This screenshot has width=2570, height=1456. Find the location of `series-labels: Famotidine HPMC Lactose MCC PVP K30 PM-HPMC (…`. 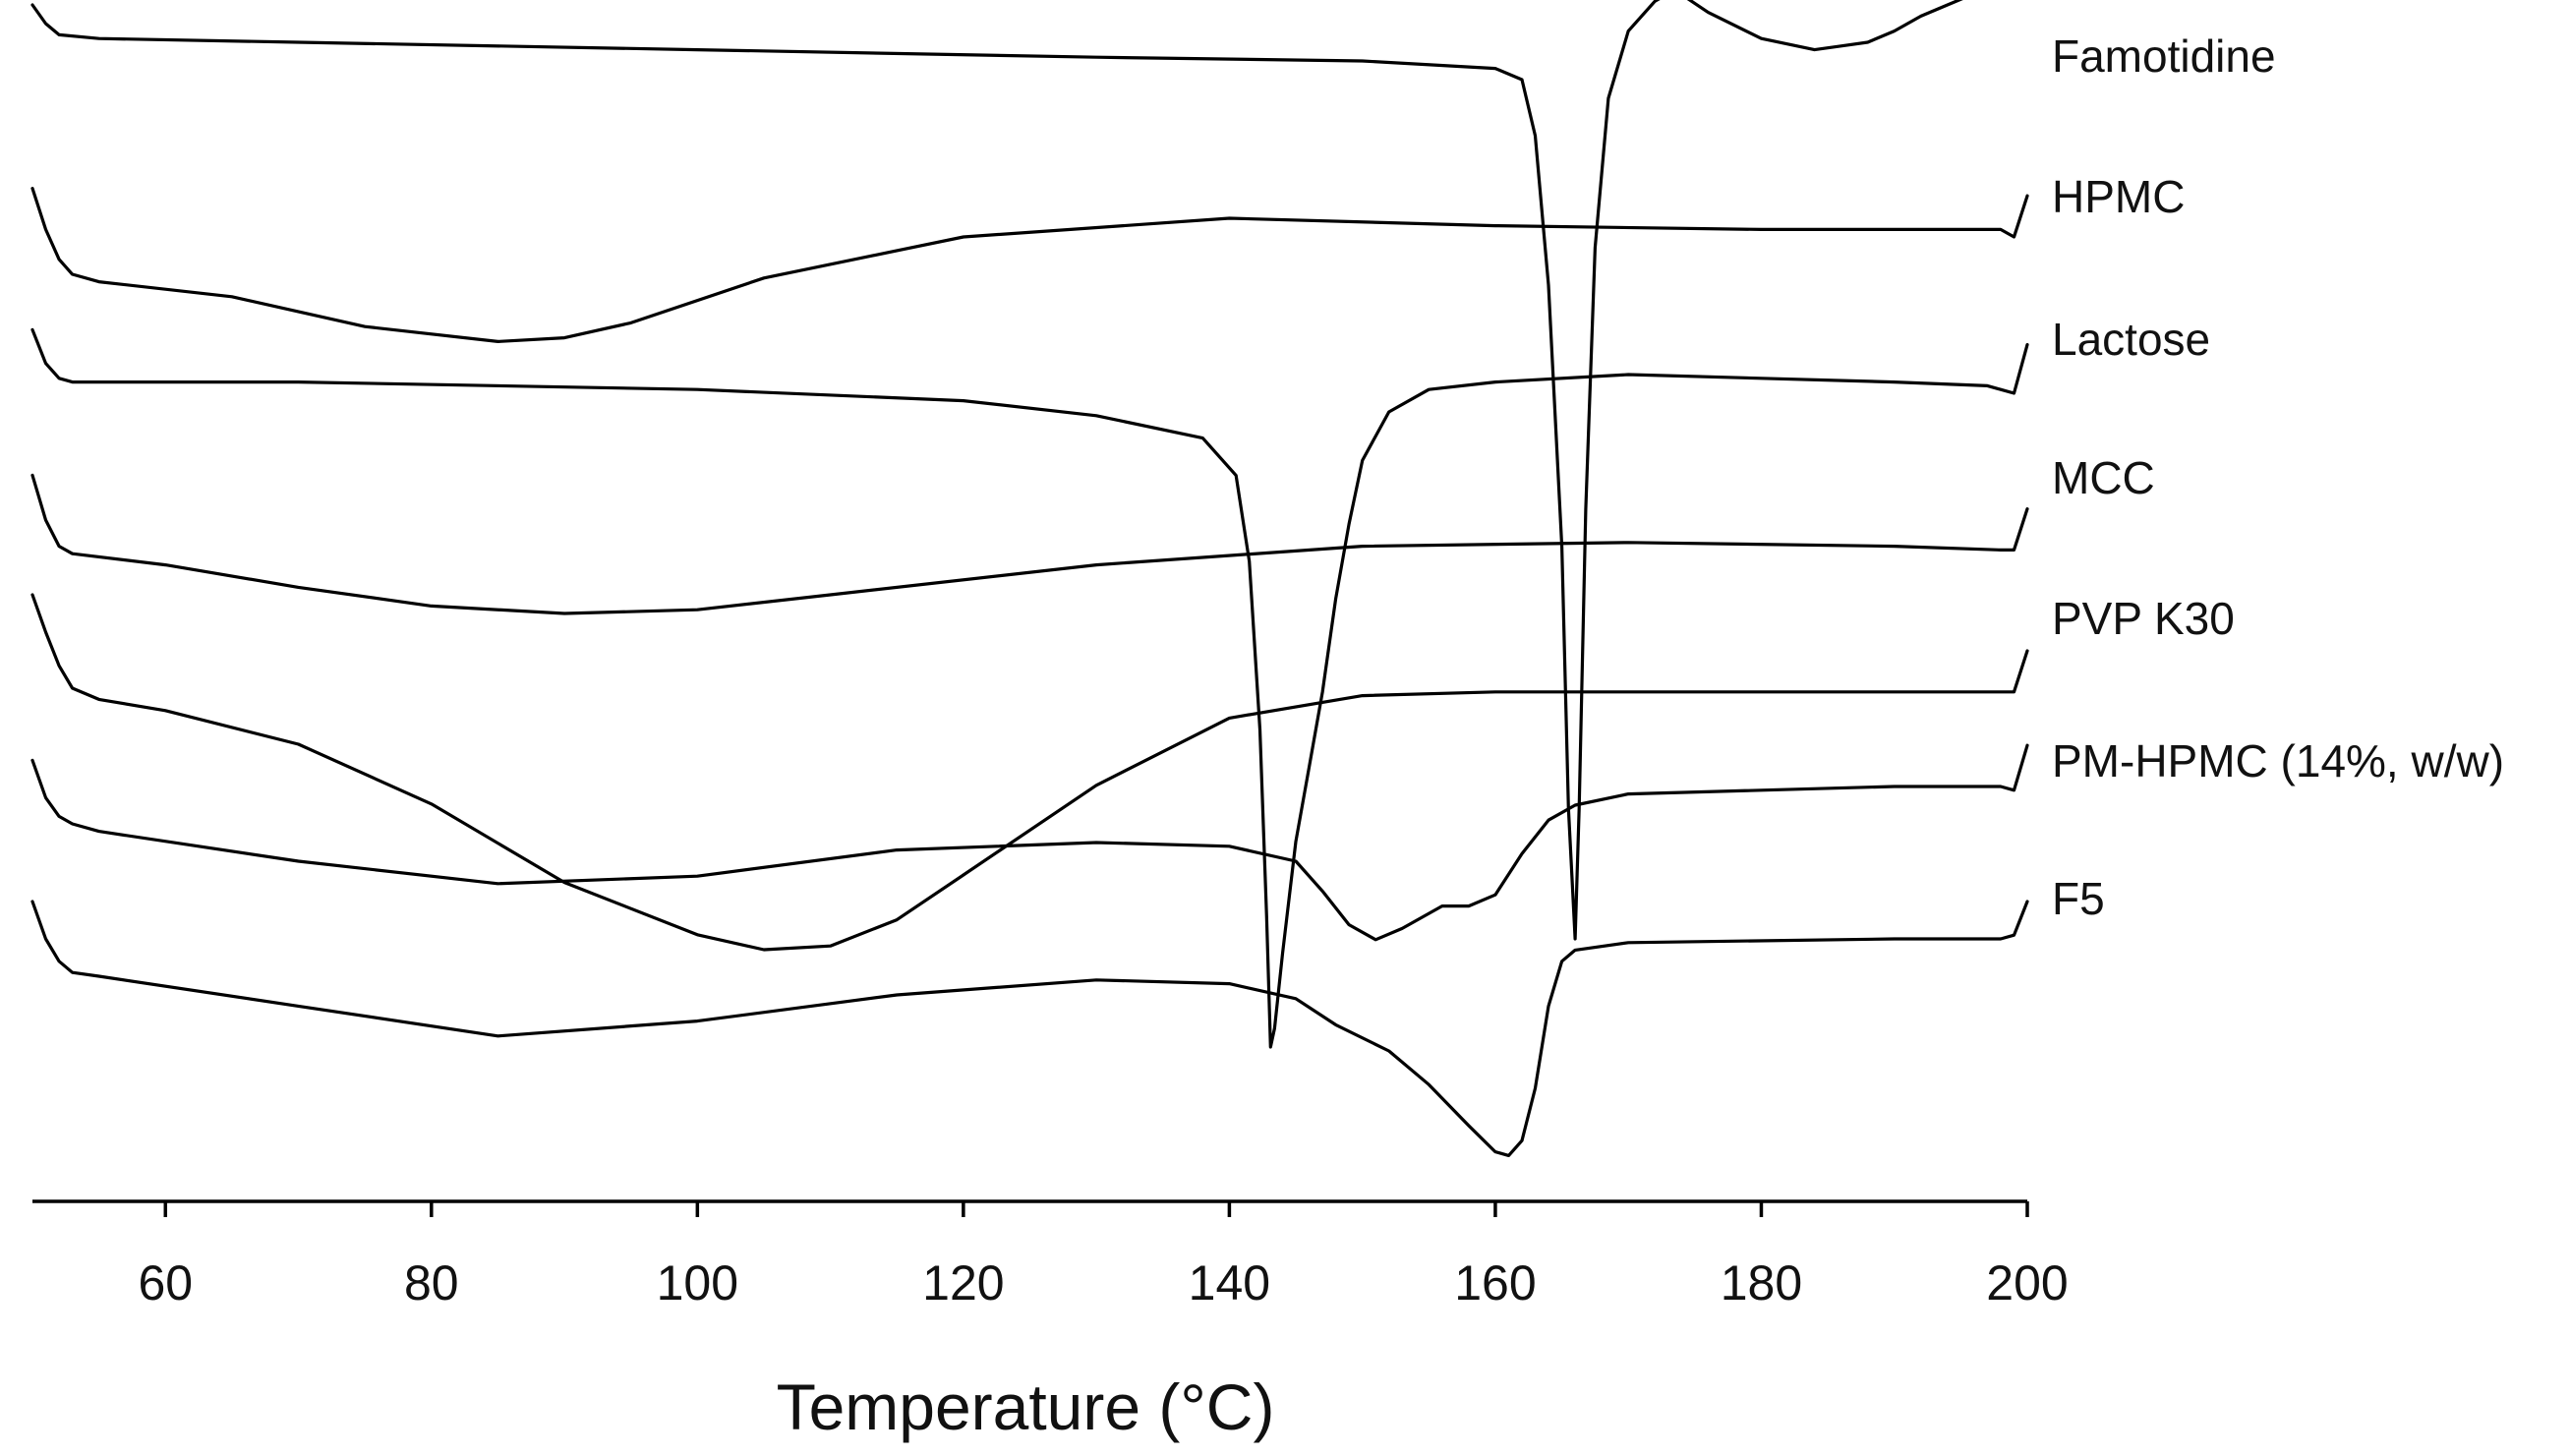

series-labels: Famotidine HPMC Lactose MCC PVP K30 PM-HPMC (… is located at coordinates (2278, 477).